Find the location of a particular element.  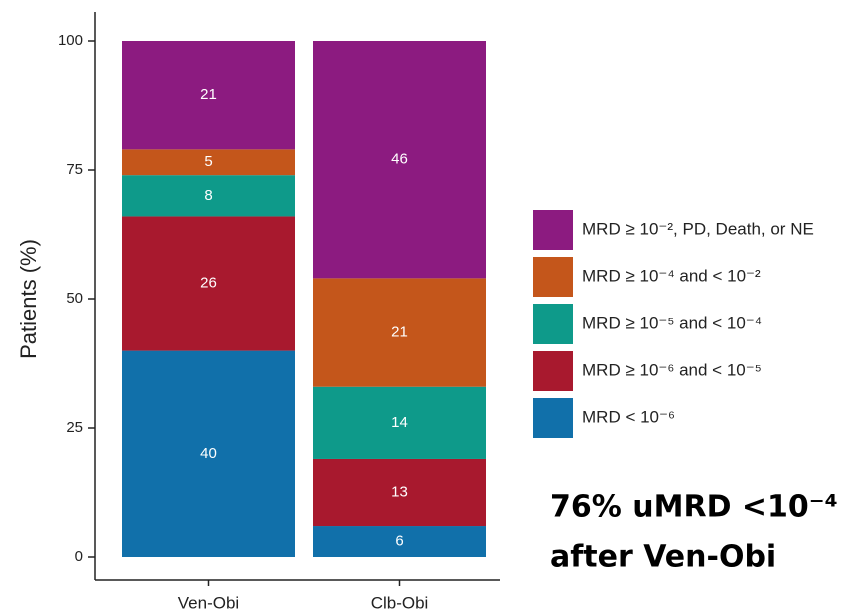

annotation: after Ven-Obi is located at coordinates (663, 557).